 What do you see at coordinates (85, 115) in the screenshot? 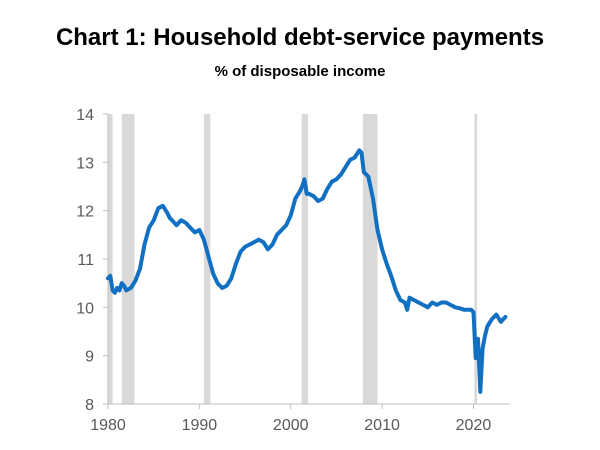
I see `y-tick-label: 14` at bounding box center [85, 115].